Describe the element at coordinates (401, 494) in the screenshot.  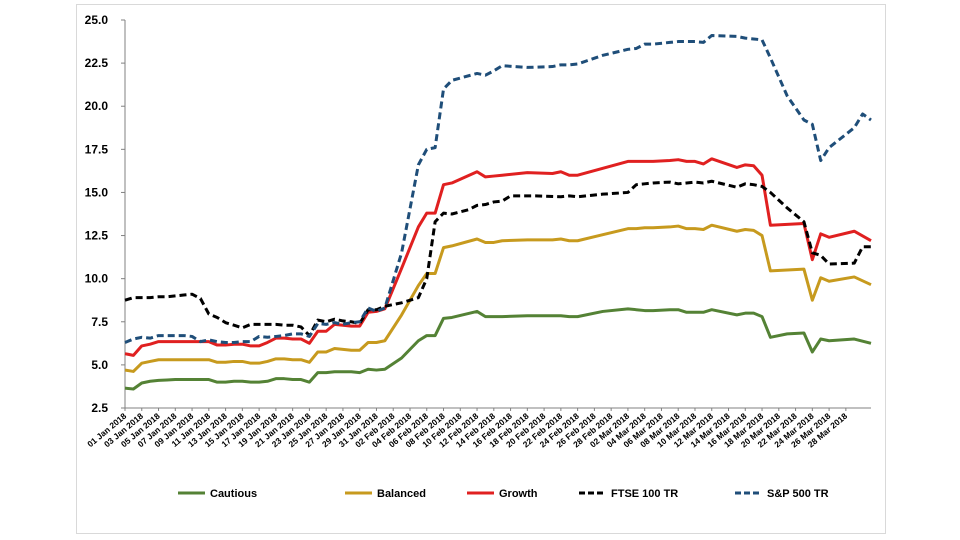
I see `legend-label: Balanced` at that location.